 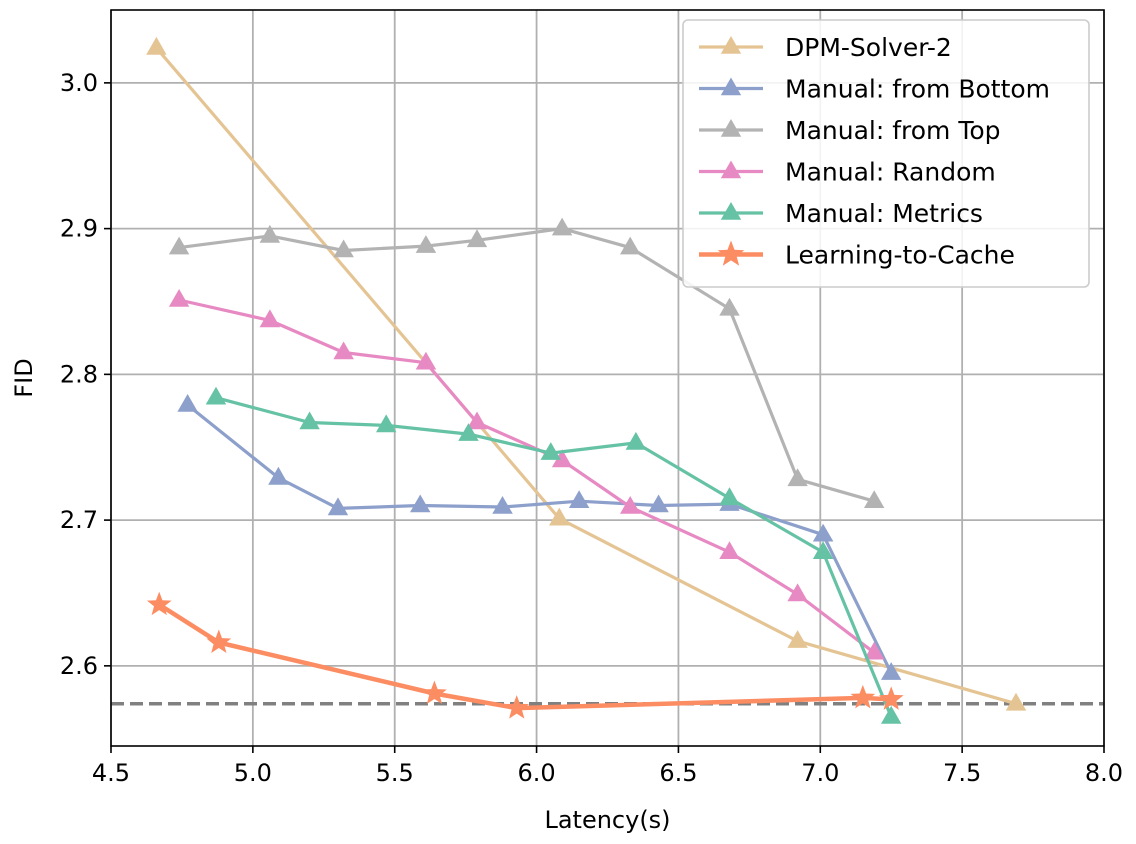 I want to click on legend-label: DPM-Solver-2, so click(x=868, y=47).